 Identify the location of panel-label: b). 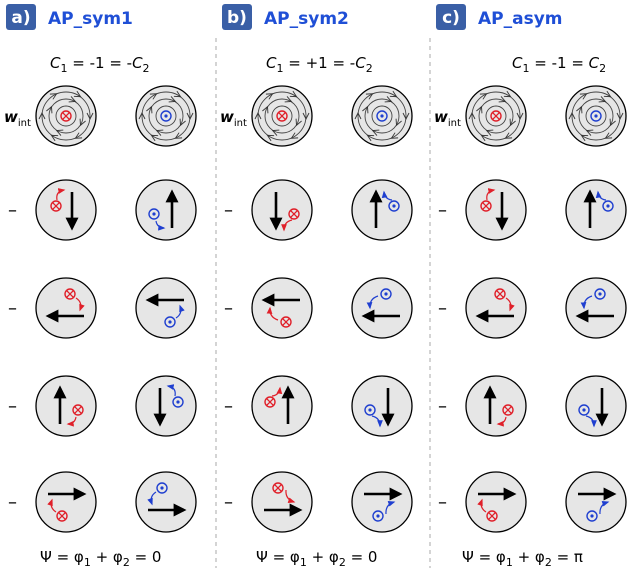
(237, 18).